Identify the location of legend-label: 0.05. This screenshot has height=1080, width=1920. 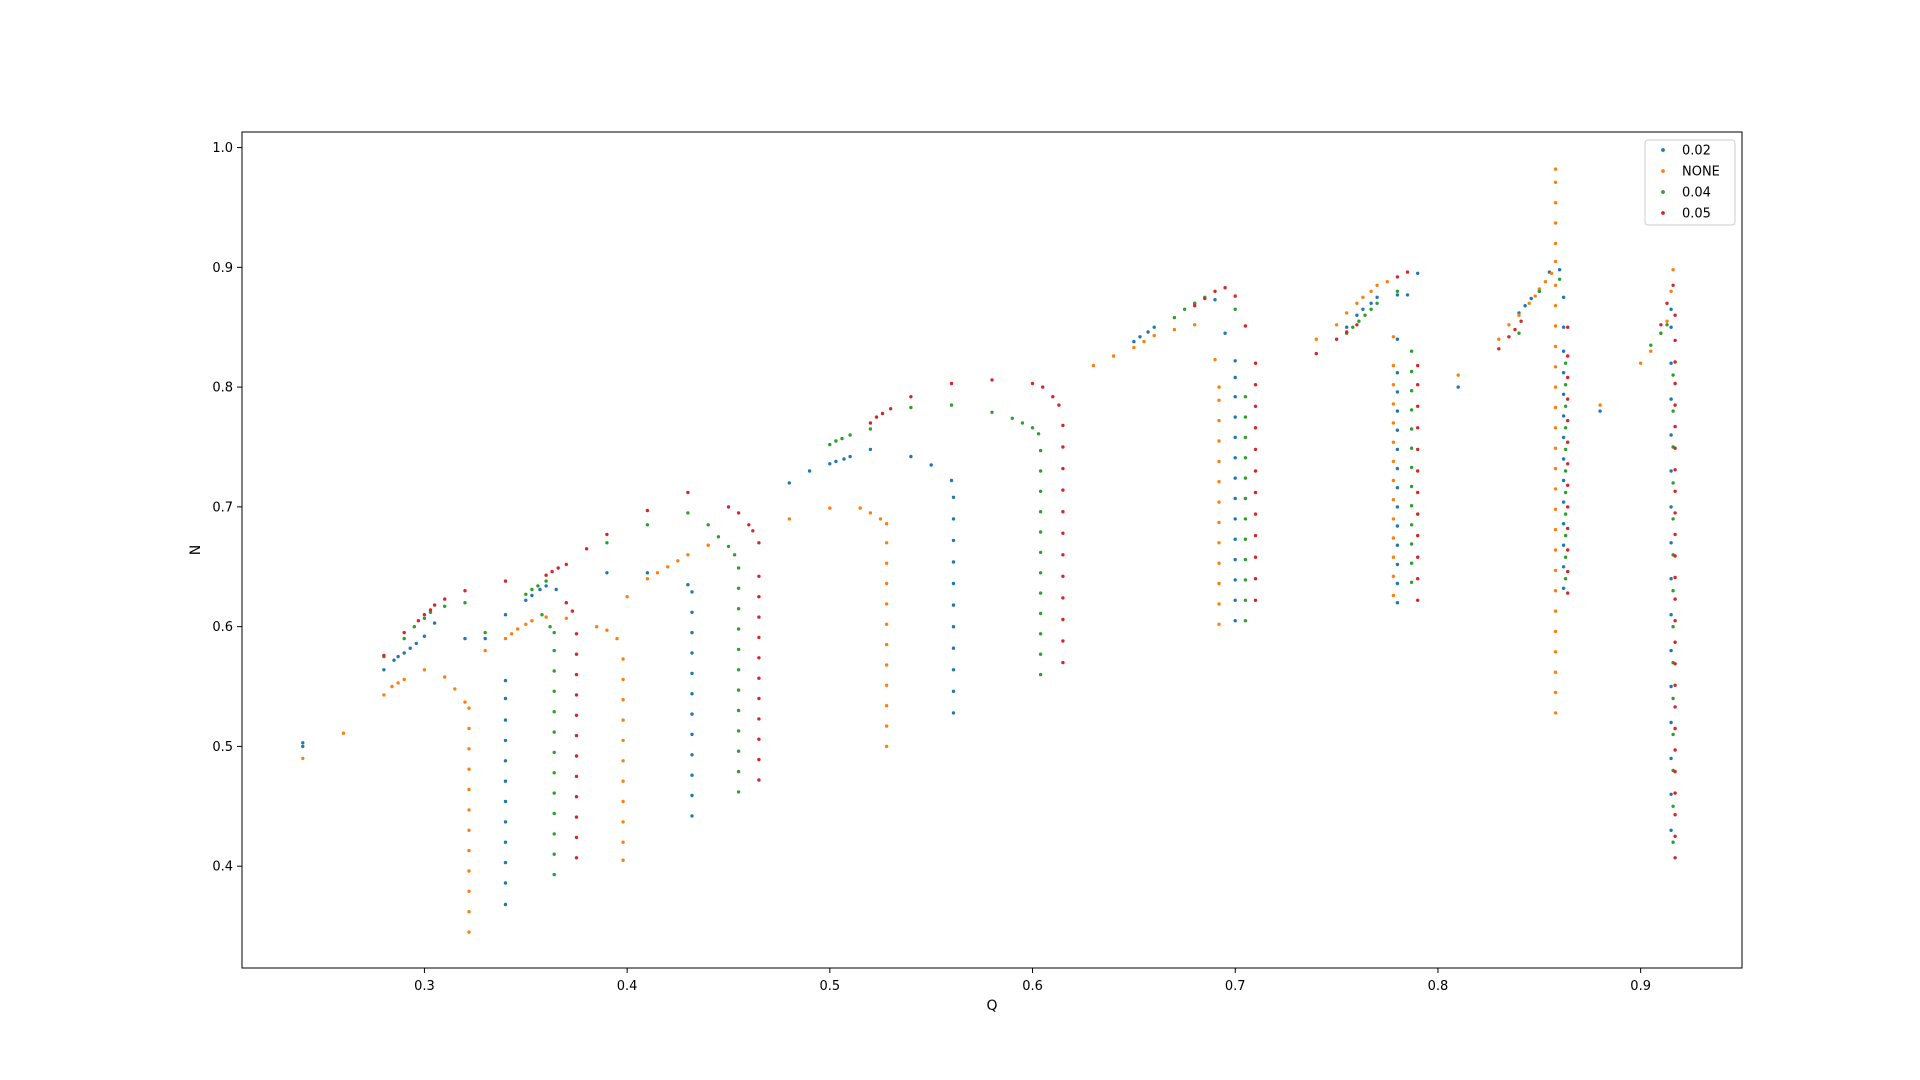
(1696, 214).